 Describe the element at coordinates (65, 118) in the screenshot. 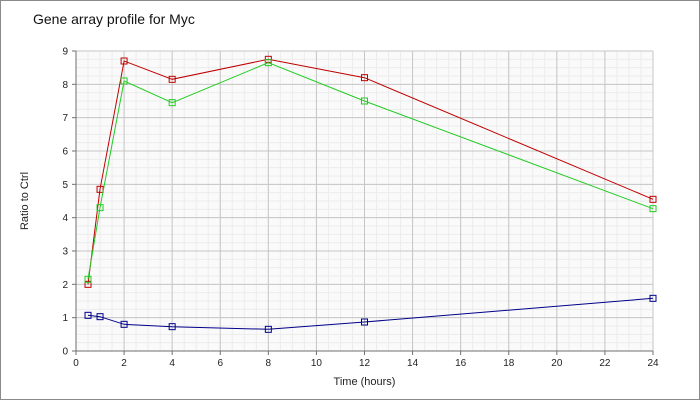

I see `y-tick-label: 7` at that location.